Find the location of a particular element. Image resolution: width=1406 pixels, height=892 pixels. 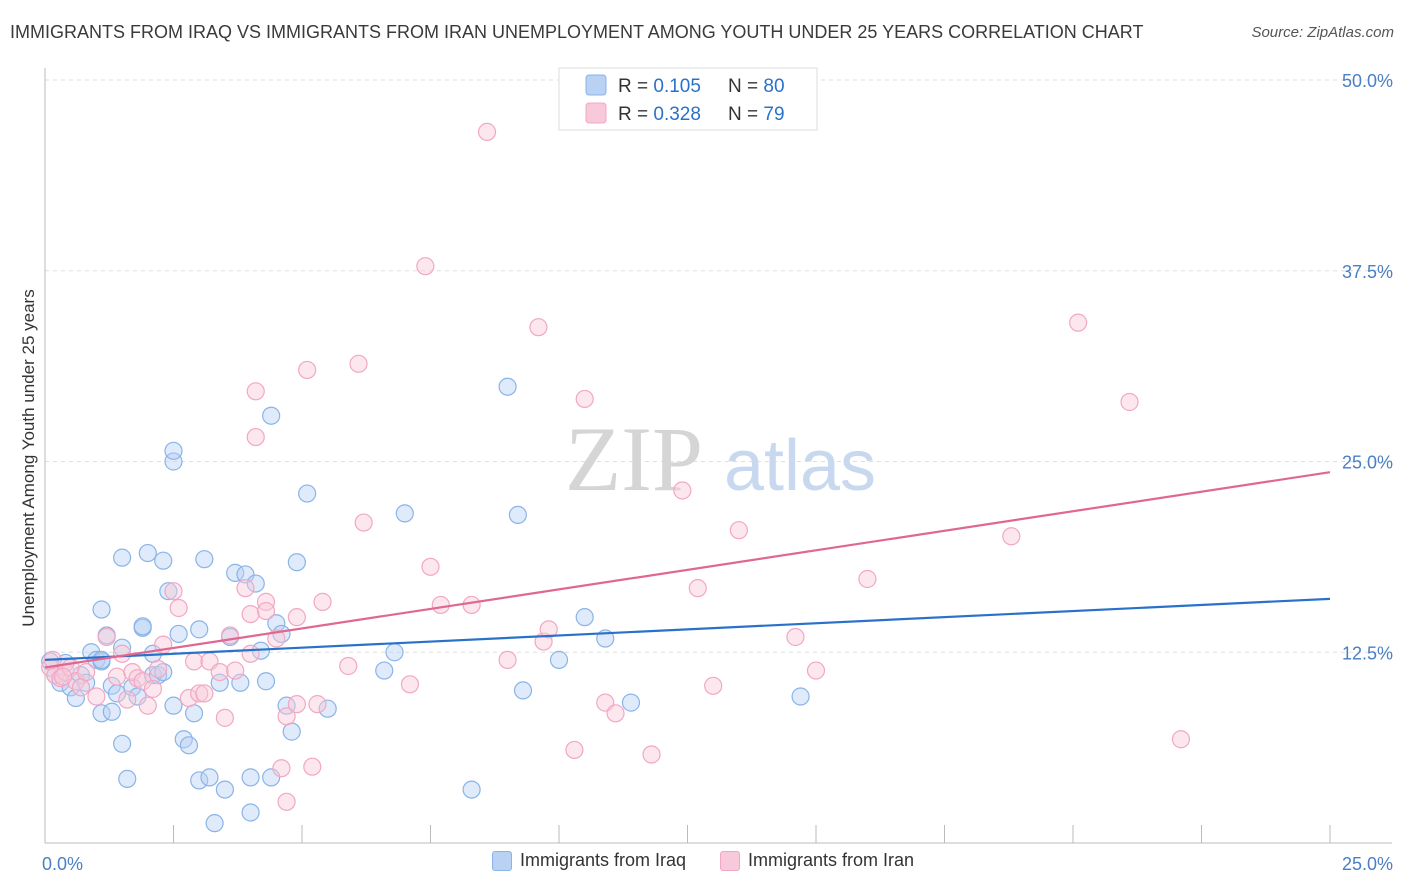

svg-text: N = 80 is located at coordinates (756, 86).